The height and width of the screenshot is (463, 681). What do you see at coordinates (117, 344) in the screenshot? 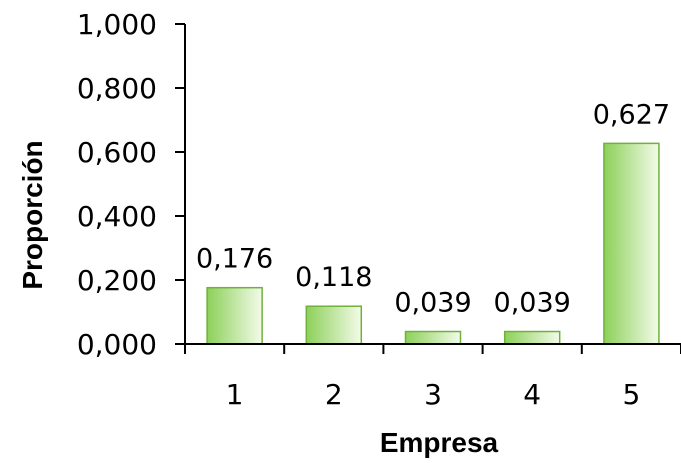
I see `y-tick-label: 0,000` at bounding box center [117, 344].